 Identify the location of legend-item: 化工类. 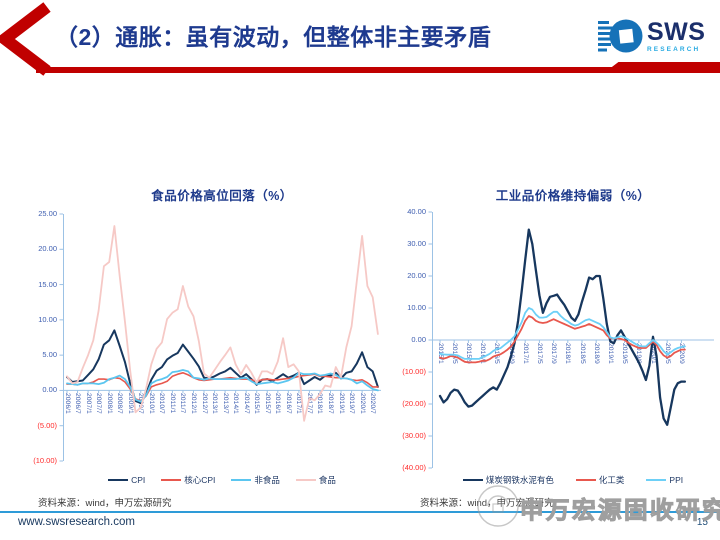
(600, 480).